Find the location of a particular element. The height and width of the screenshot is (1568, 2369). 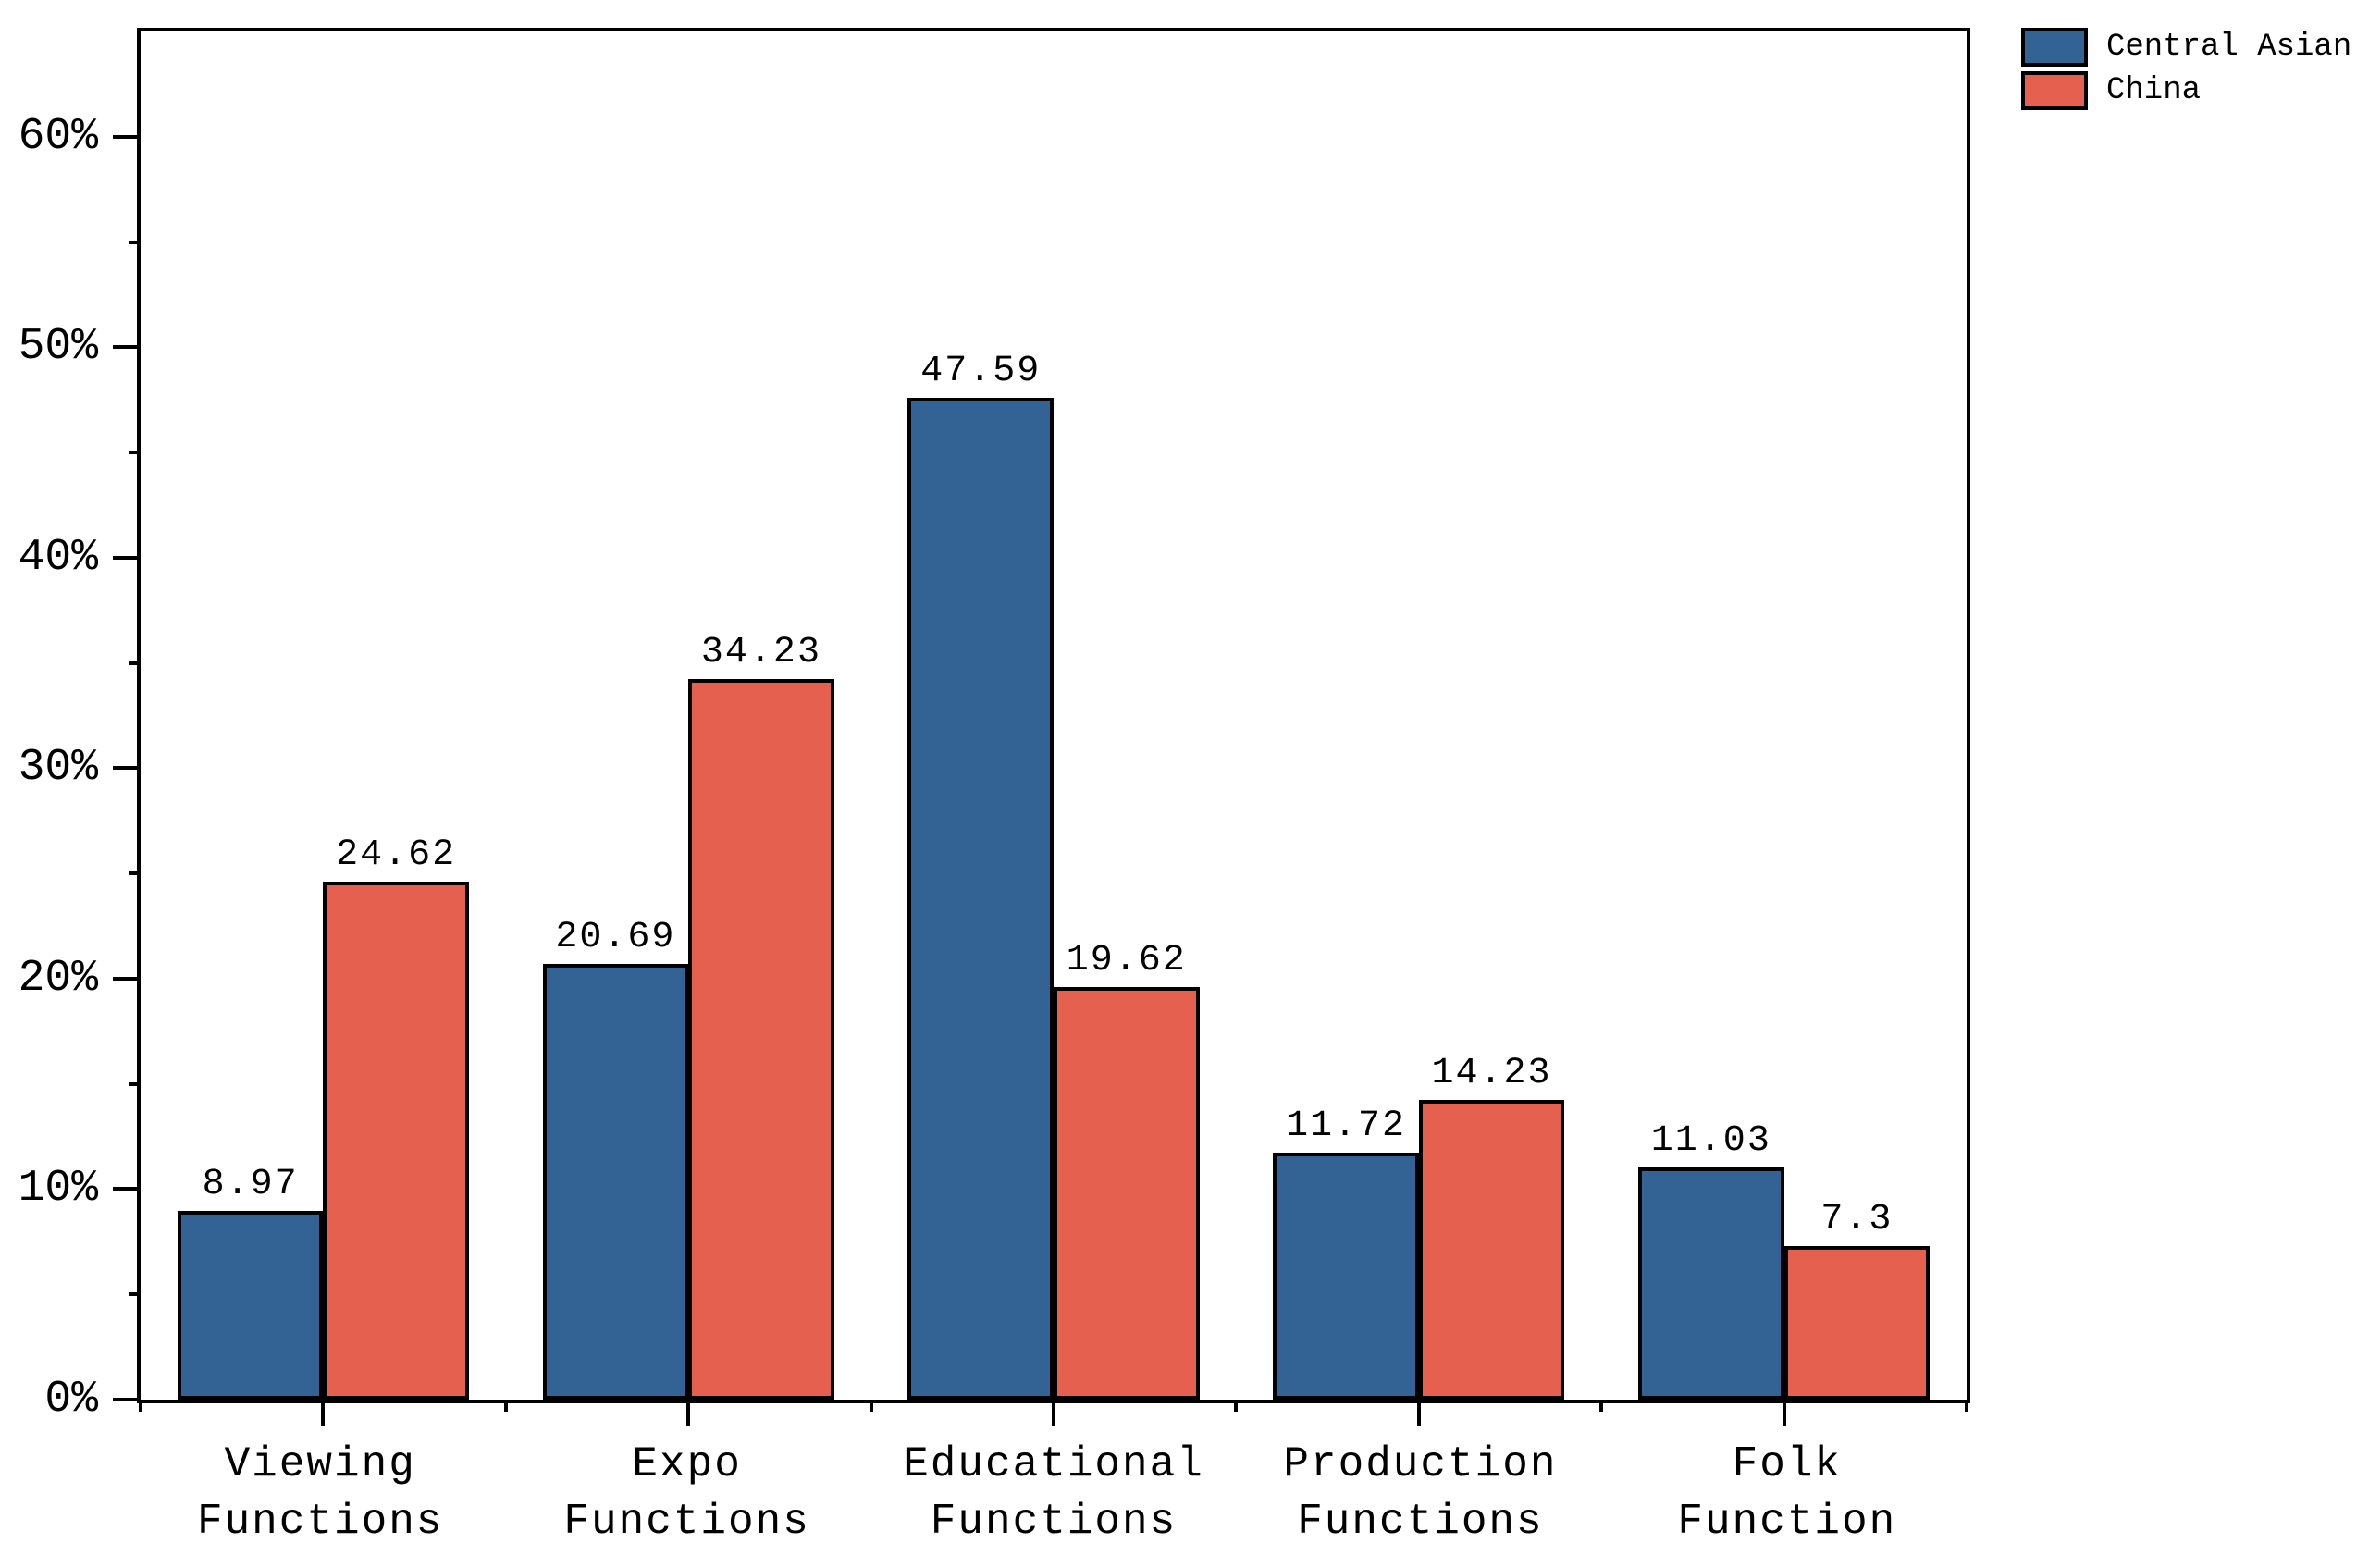

bar-value-label-china-educational-functions: 19.62 is located at coordinates (1126, 960).